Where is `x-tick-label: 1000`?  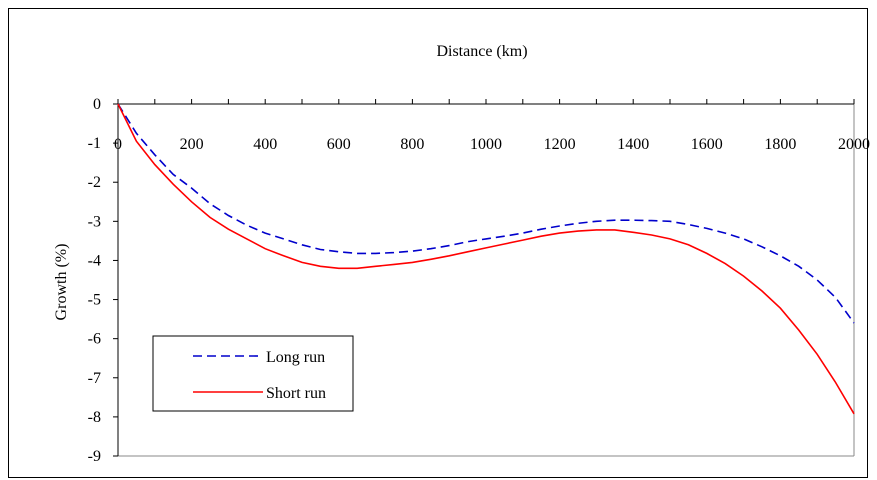
x-tick-label: 1000 is located at coordinates (486, 144).